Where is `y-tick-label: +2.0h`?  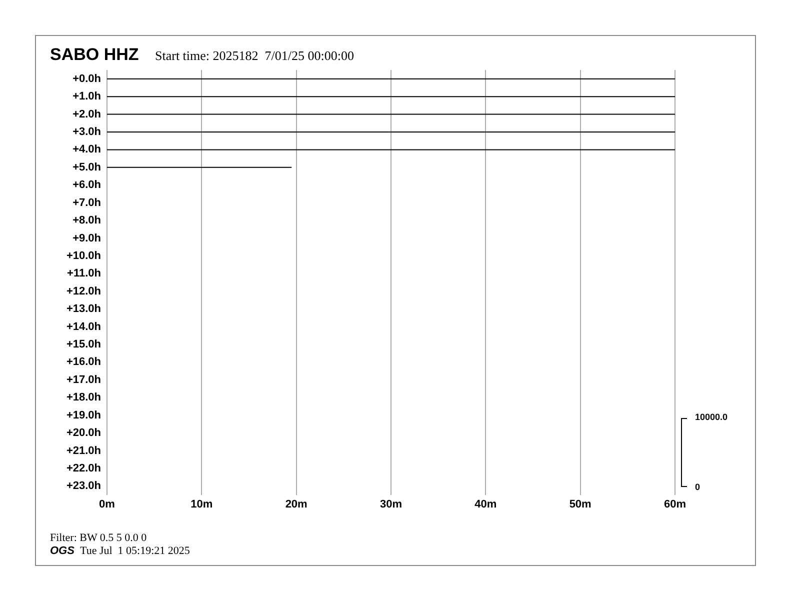 y-tick-label: +2.0h is located at coordinates (87, 114).